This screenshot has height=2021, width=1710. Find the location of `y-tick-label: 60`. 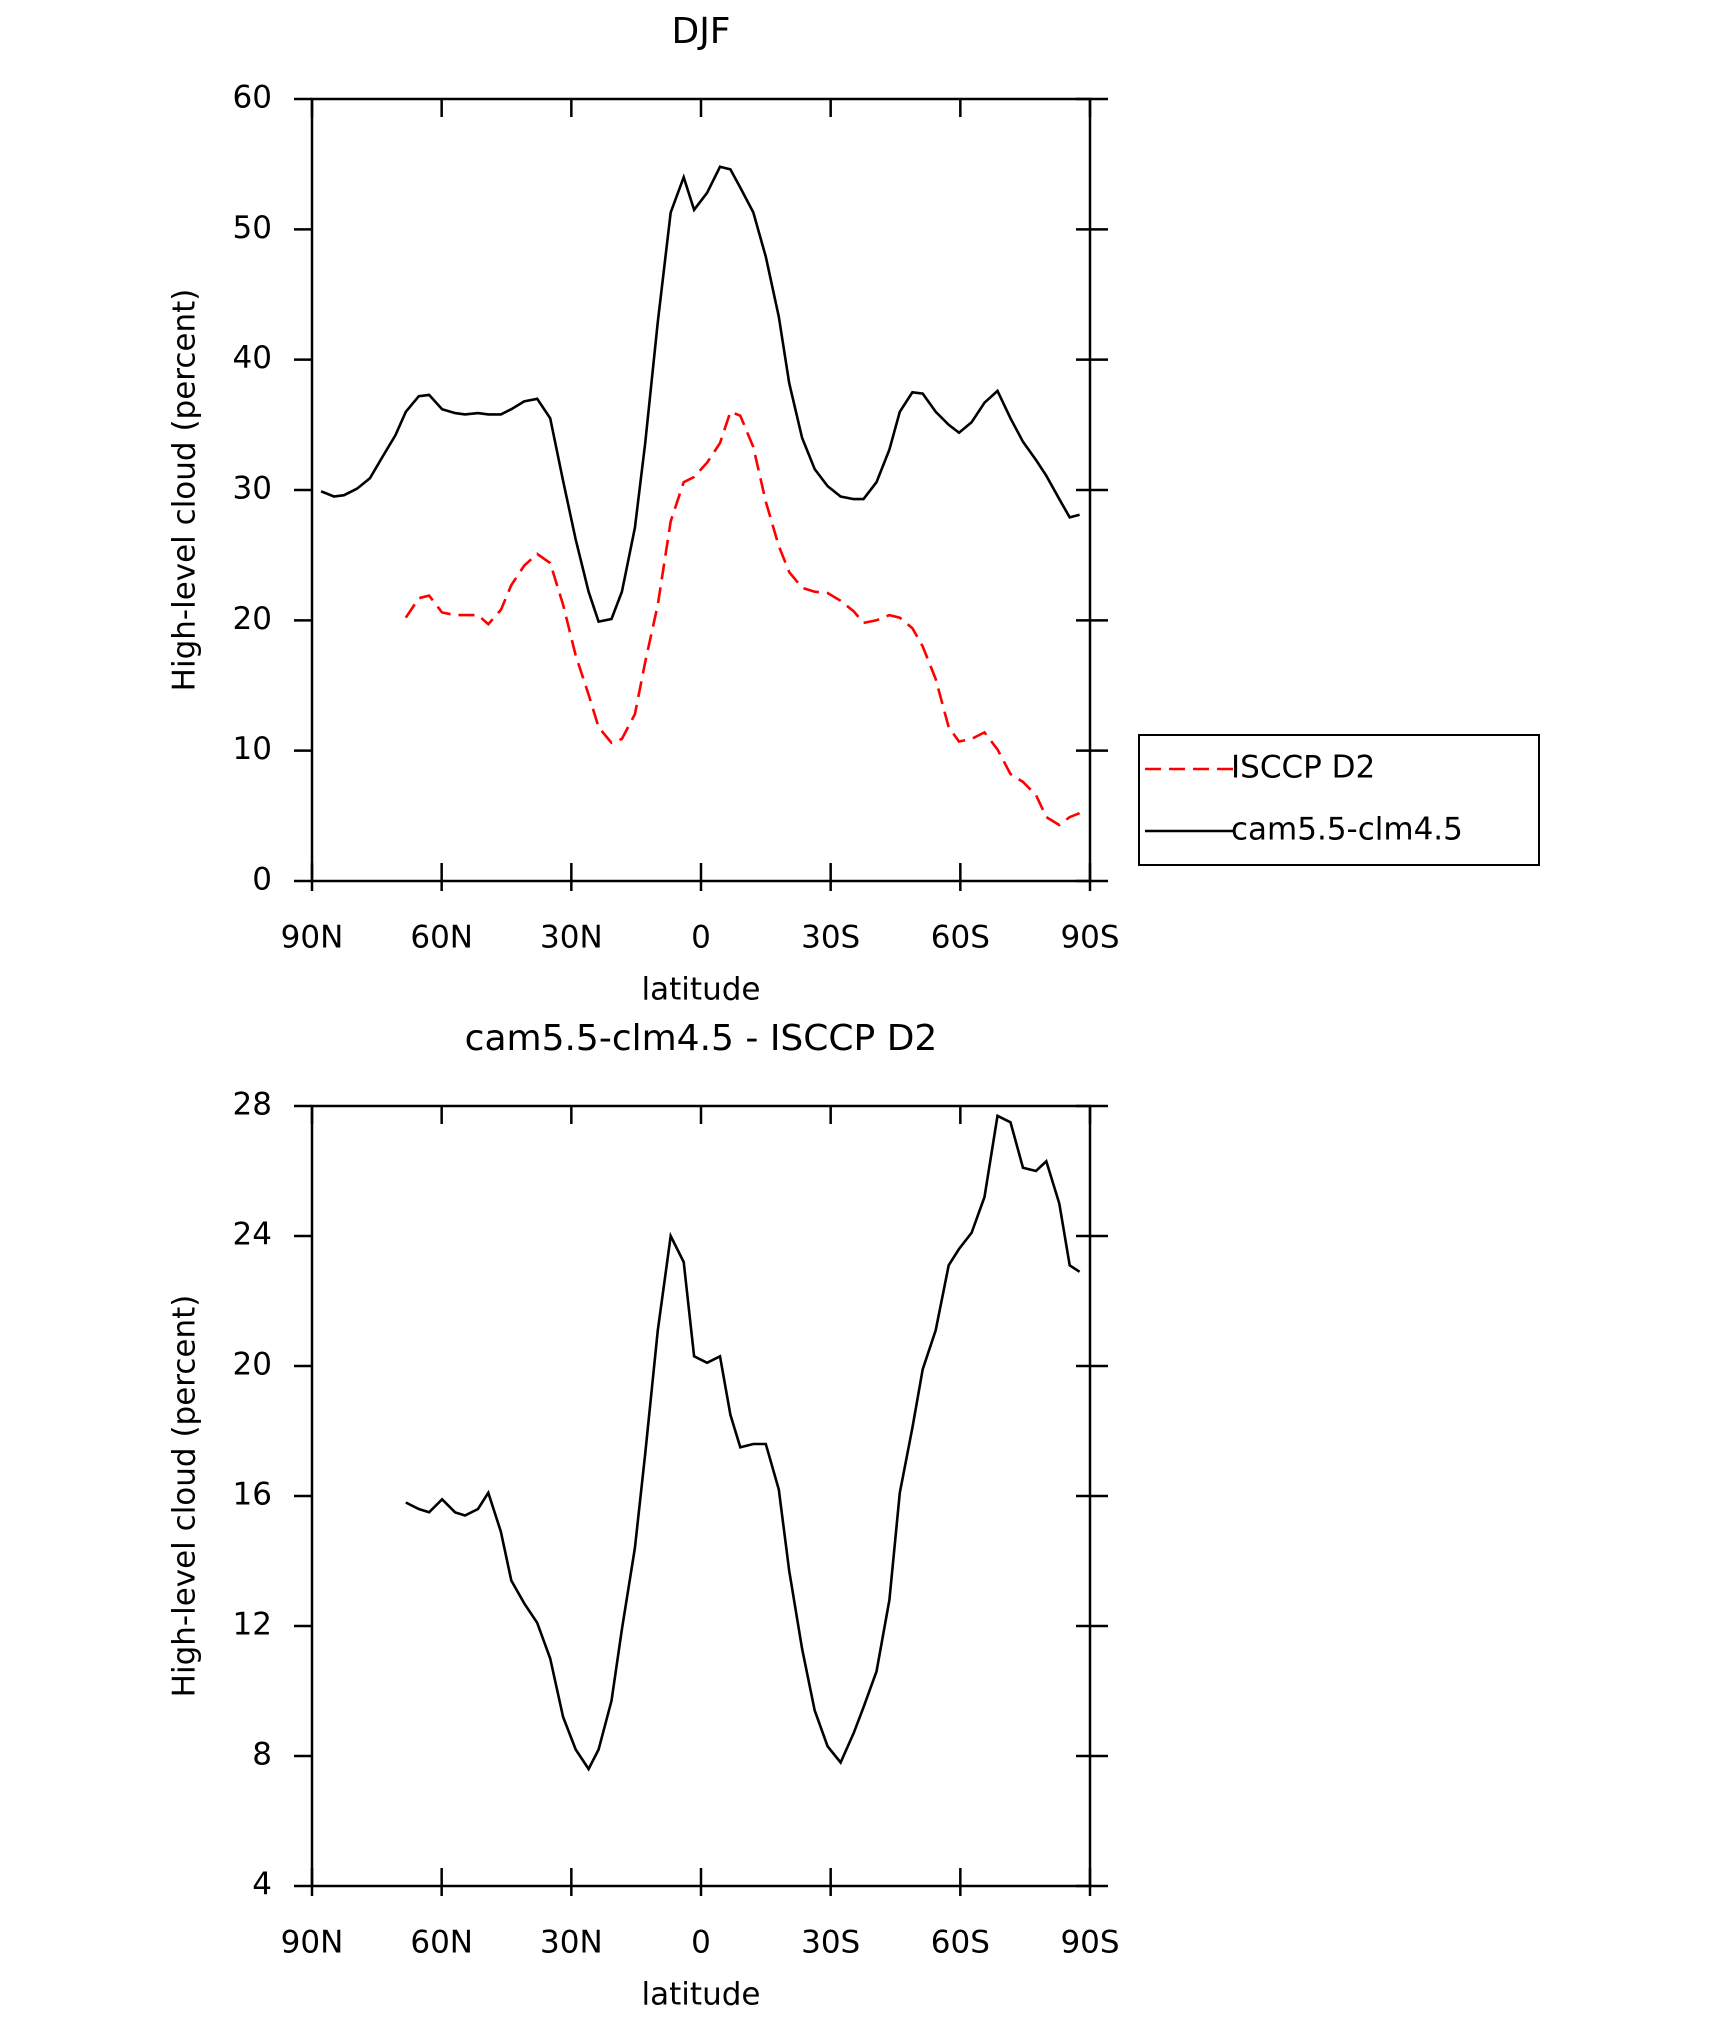

y-tick-label: 60 is located at coordinates (252, 98).